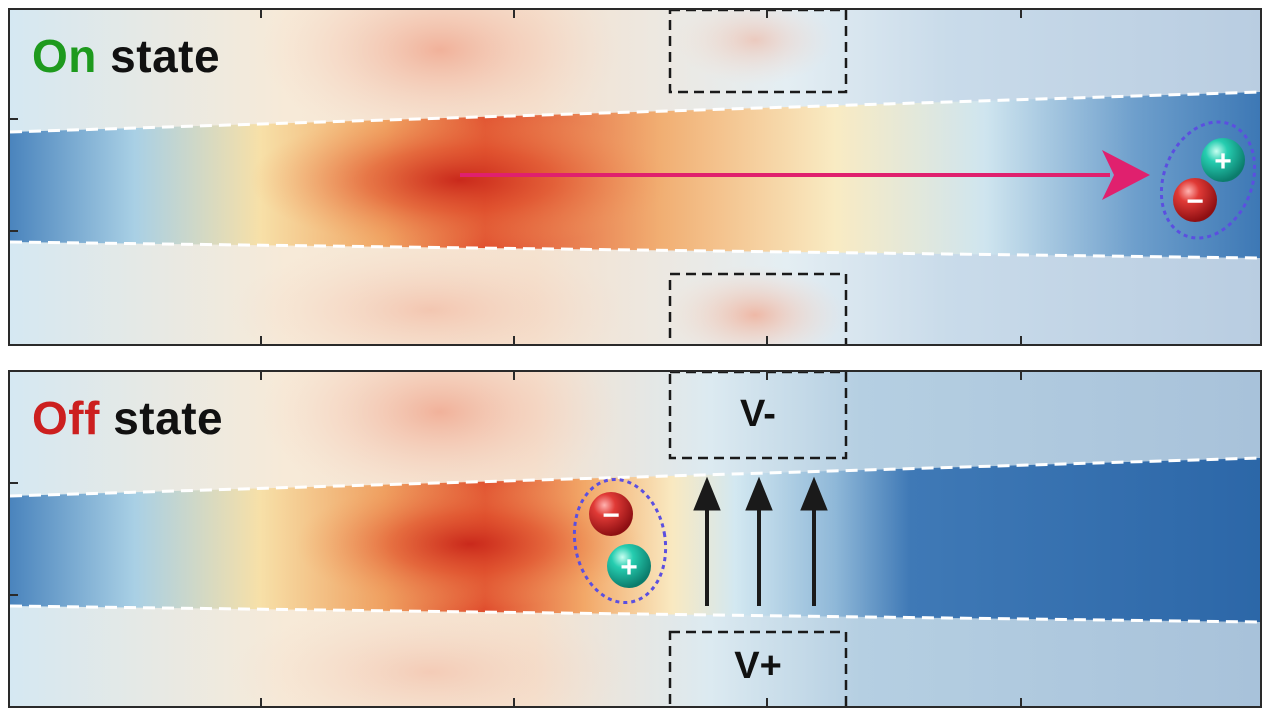  I want to click on off-state-title: Off state, so click(127, 418).